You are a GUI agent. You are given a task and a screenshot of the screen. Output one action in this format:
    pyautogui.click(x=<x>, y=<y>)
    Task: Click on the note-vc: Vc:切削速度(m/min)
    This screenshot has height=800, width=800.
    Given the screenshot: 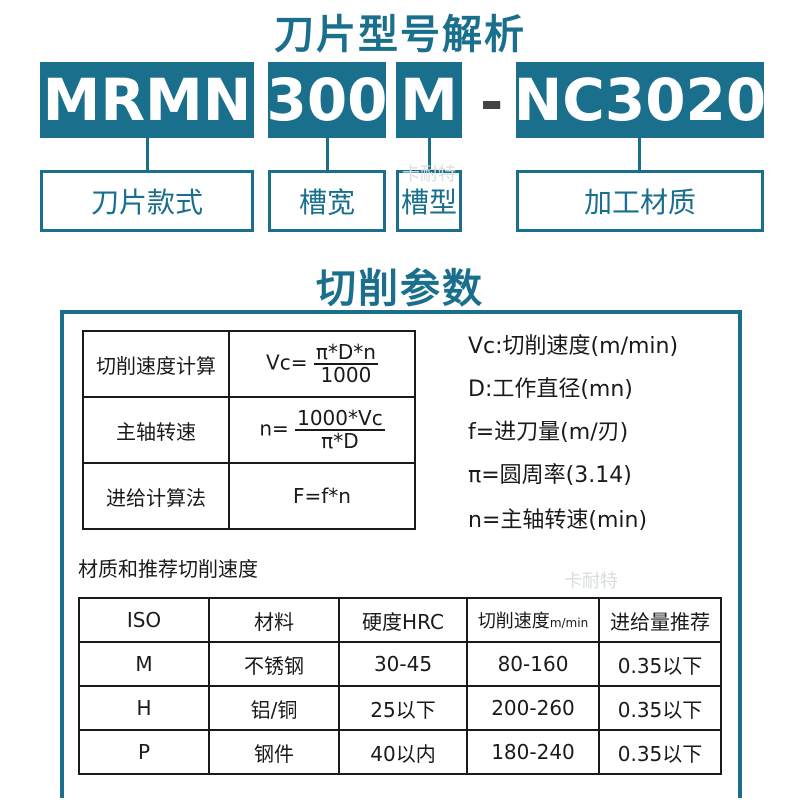 What is the action you would take?
    pyautogui.click(x=573, y=346)
    